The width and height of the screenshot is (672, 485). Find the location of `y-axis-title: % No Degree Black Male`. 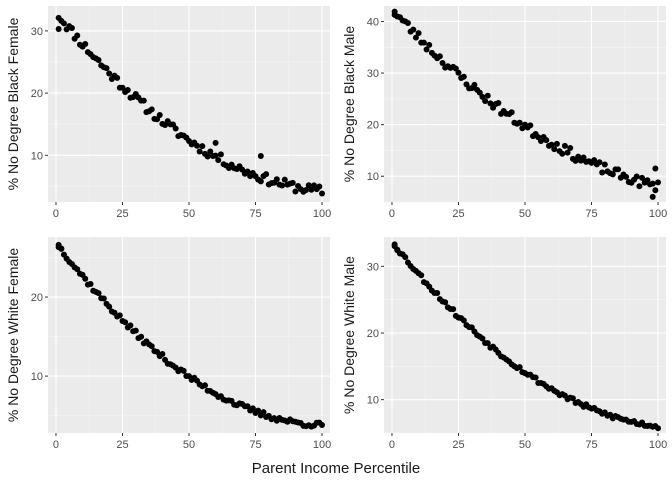

y-axis-title: % No Degree Black Male is located at coordinates (349, 104).